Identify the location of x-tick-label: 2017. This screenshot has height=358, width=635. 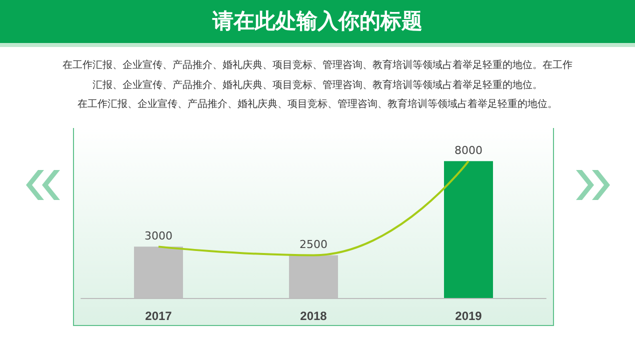
(158, 316).